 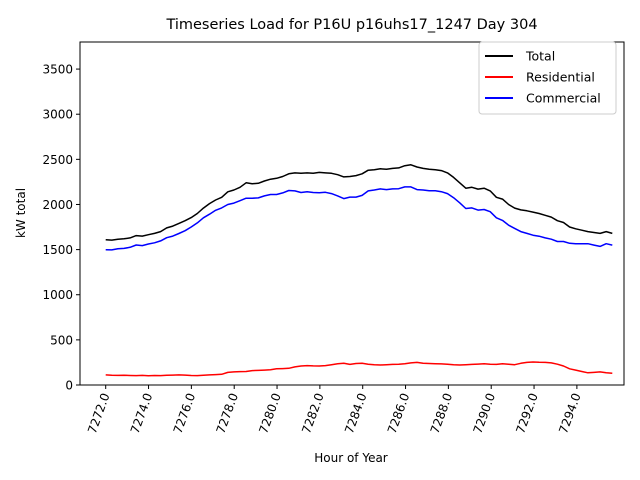 What do you see at coordinates (560, 77) in the screenshot?
I see `legend-label-residential: Residential` at bounding box center [560, 77].